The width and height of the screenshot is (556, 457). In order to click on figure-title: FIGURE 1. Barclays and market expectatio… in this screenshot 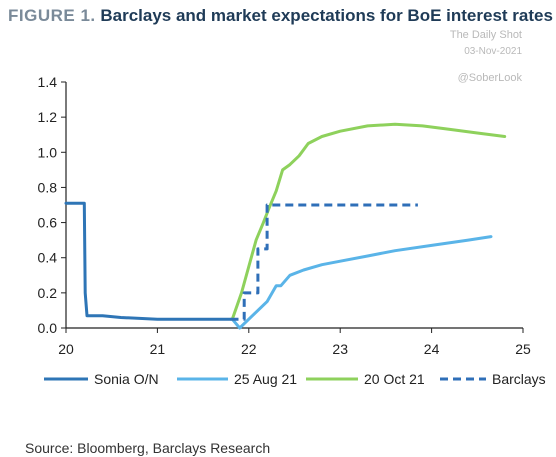, I will do `click(280, 16)`.